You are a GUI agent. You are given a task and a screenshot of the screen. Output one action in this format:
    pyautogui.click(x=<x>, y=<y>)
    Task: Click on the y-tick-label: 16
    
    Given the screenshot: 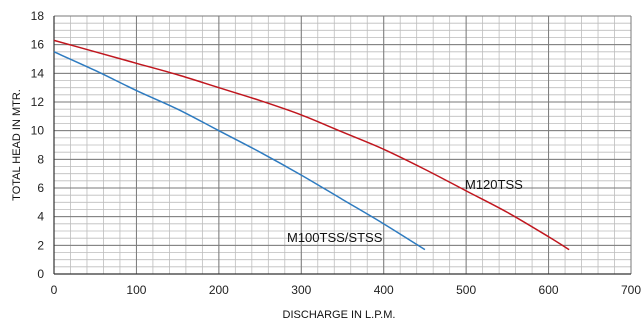 What is the action you would take?
    pyautogui.click(x=38, y=45)
    